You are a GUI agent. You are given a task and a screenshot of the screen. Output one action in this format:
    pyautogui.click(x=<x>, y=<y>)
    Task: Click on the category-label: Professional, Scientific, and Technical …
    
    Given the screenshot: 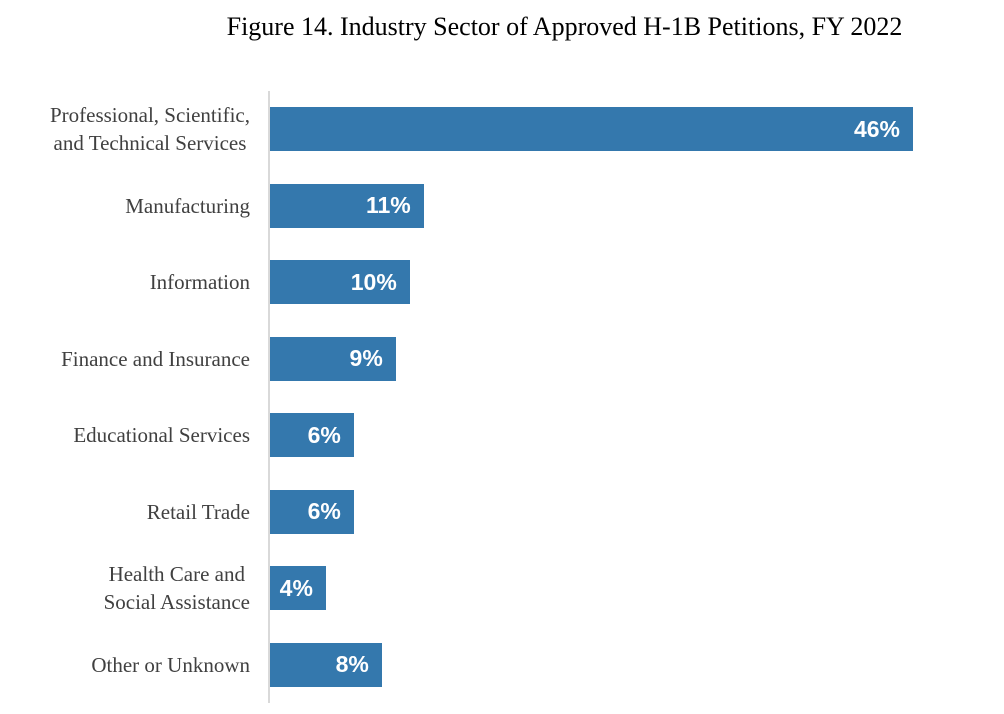 What is the action you would take?
    pyautogui.click(x=149, y=129)
    